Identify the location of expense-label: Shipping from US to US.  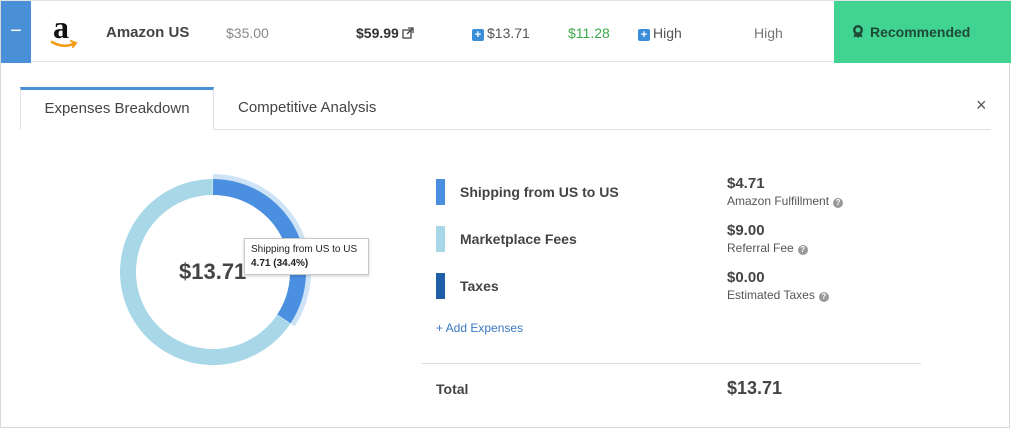
(539, 192).